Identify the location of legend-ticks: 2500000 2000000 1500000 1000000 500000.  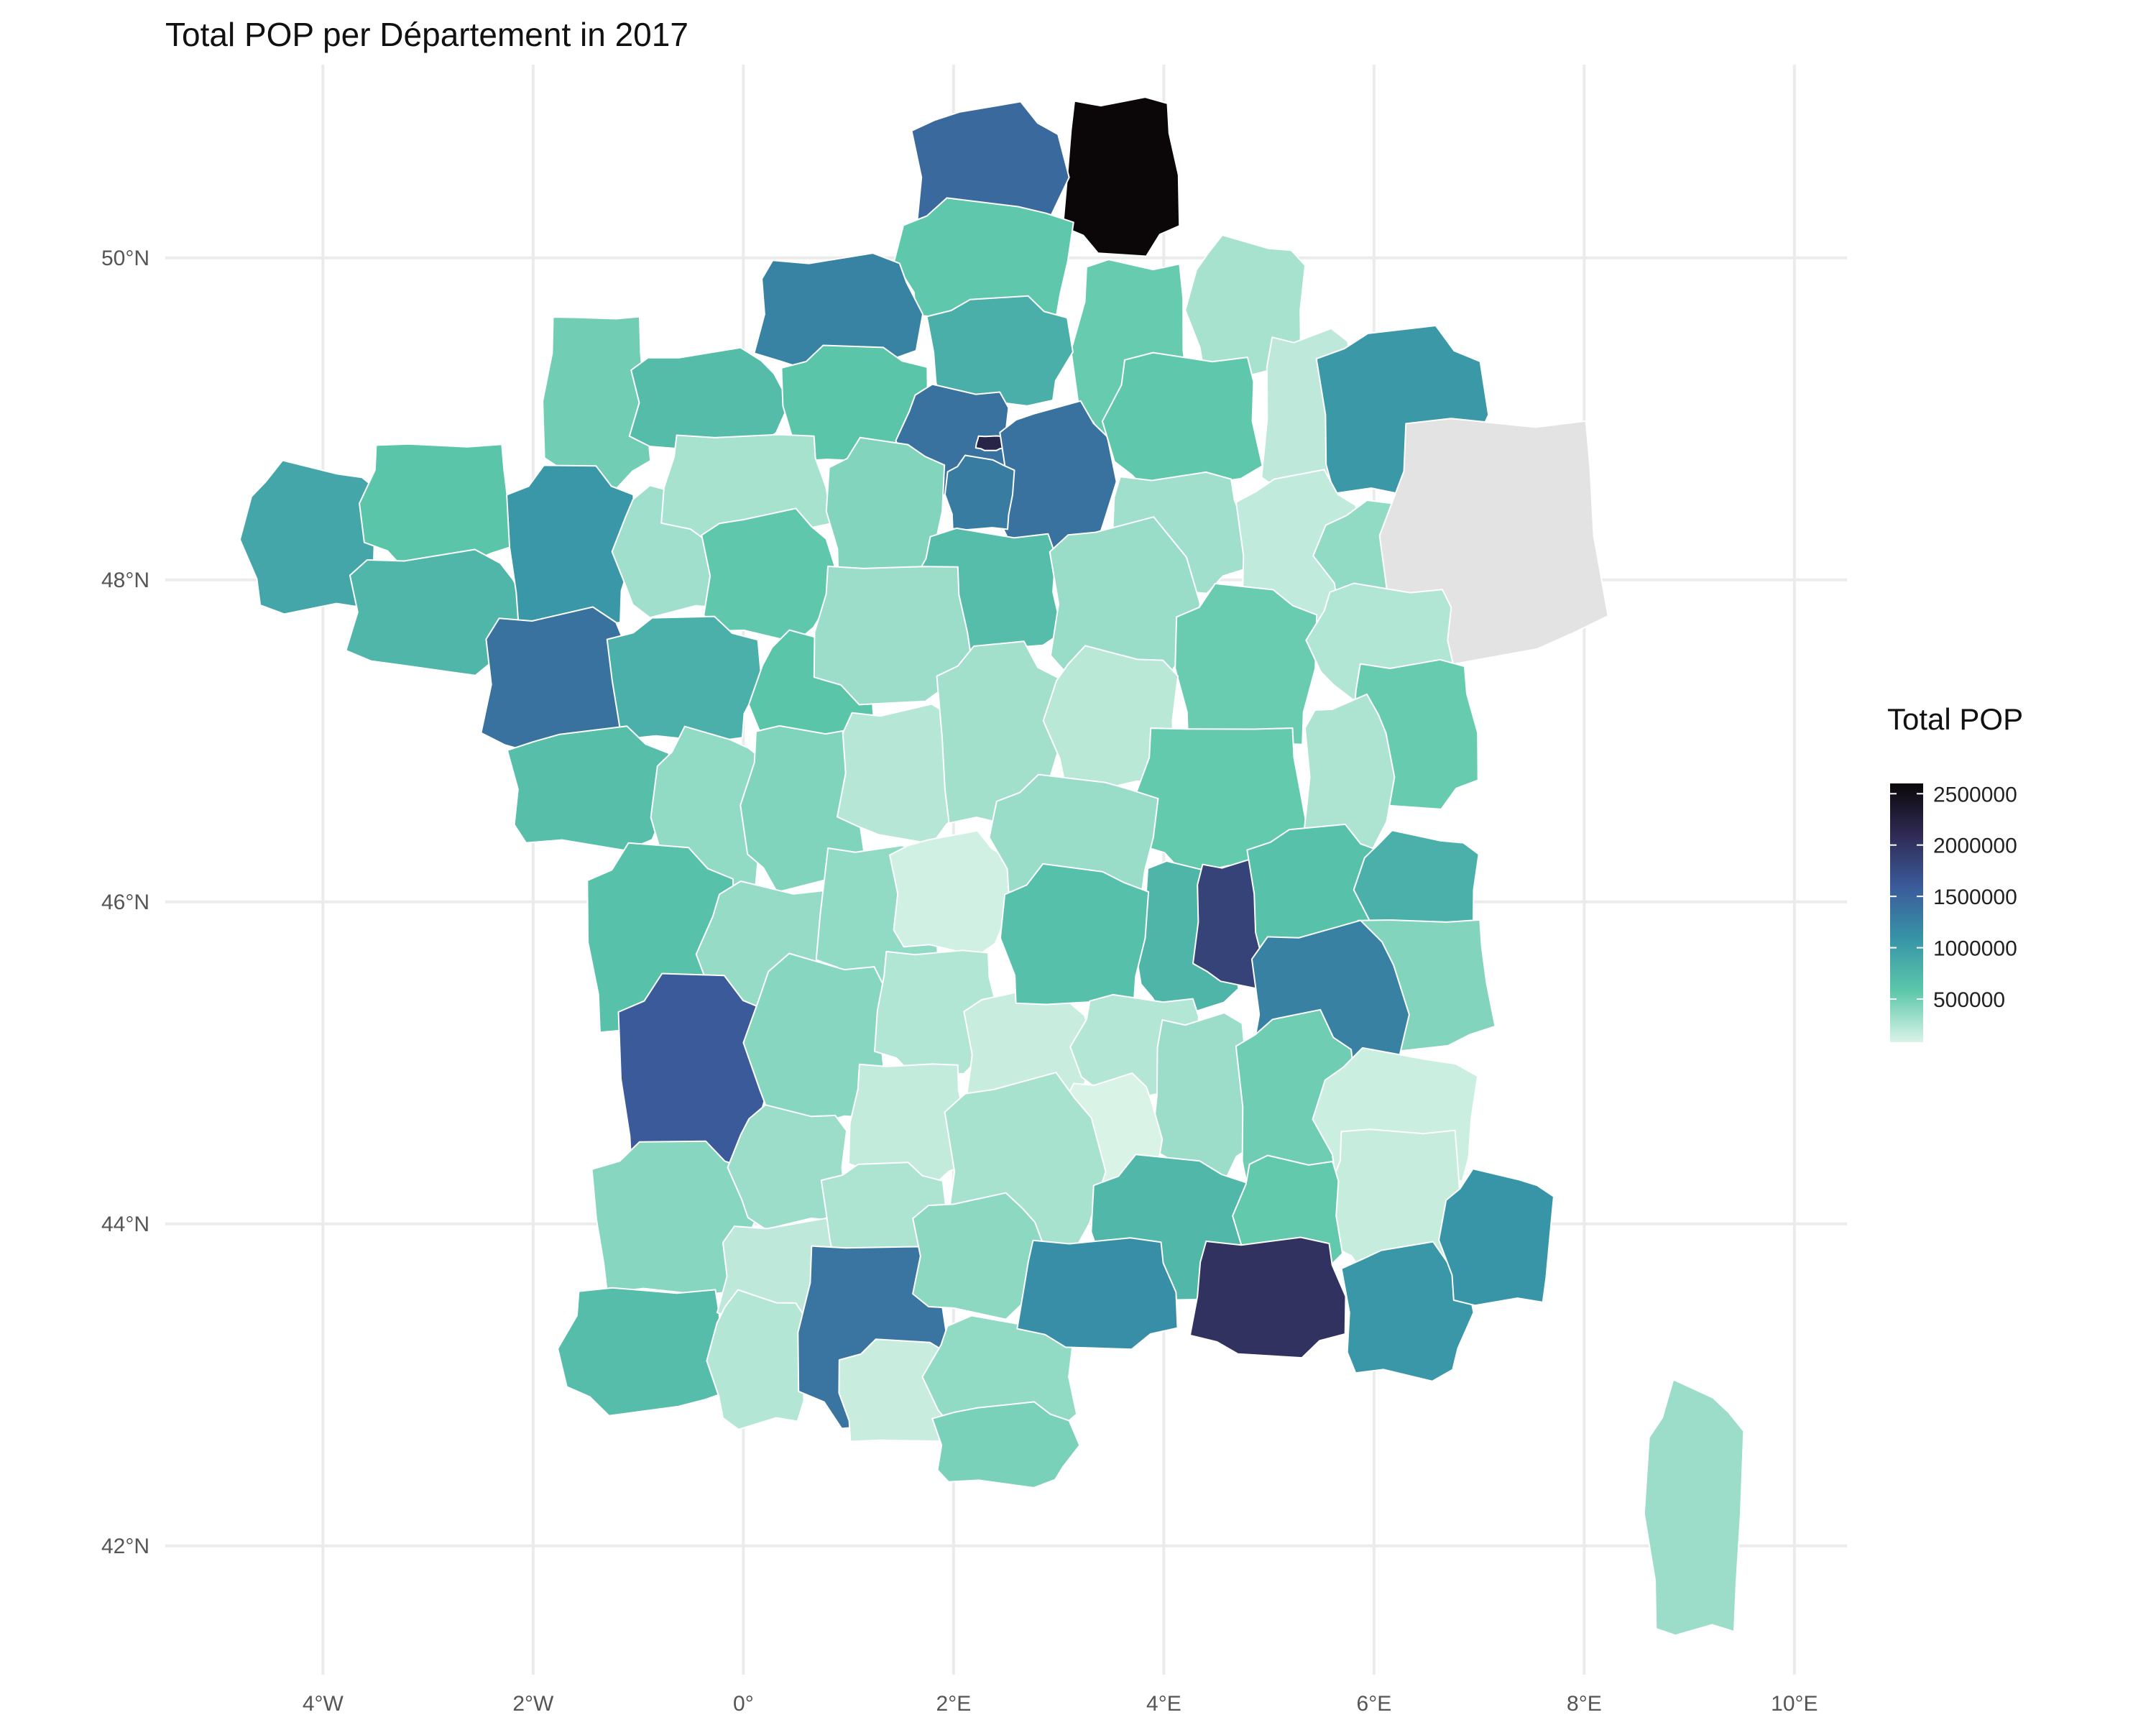
(1953, 897).